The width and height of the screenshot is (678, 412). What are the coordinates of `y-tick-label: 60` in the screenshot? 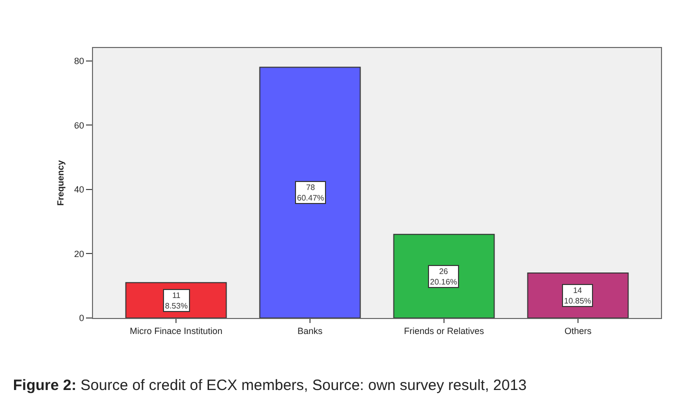 It's located at (79, 125).